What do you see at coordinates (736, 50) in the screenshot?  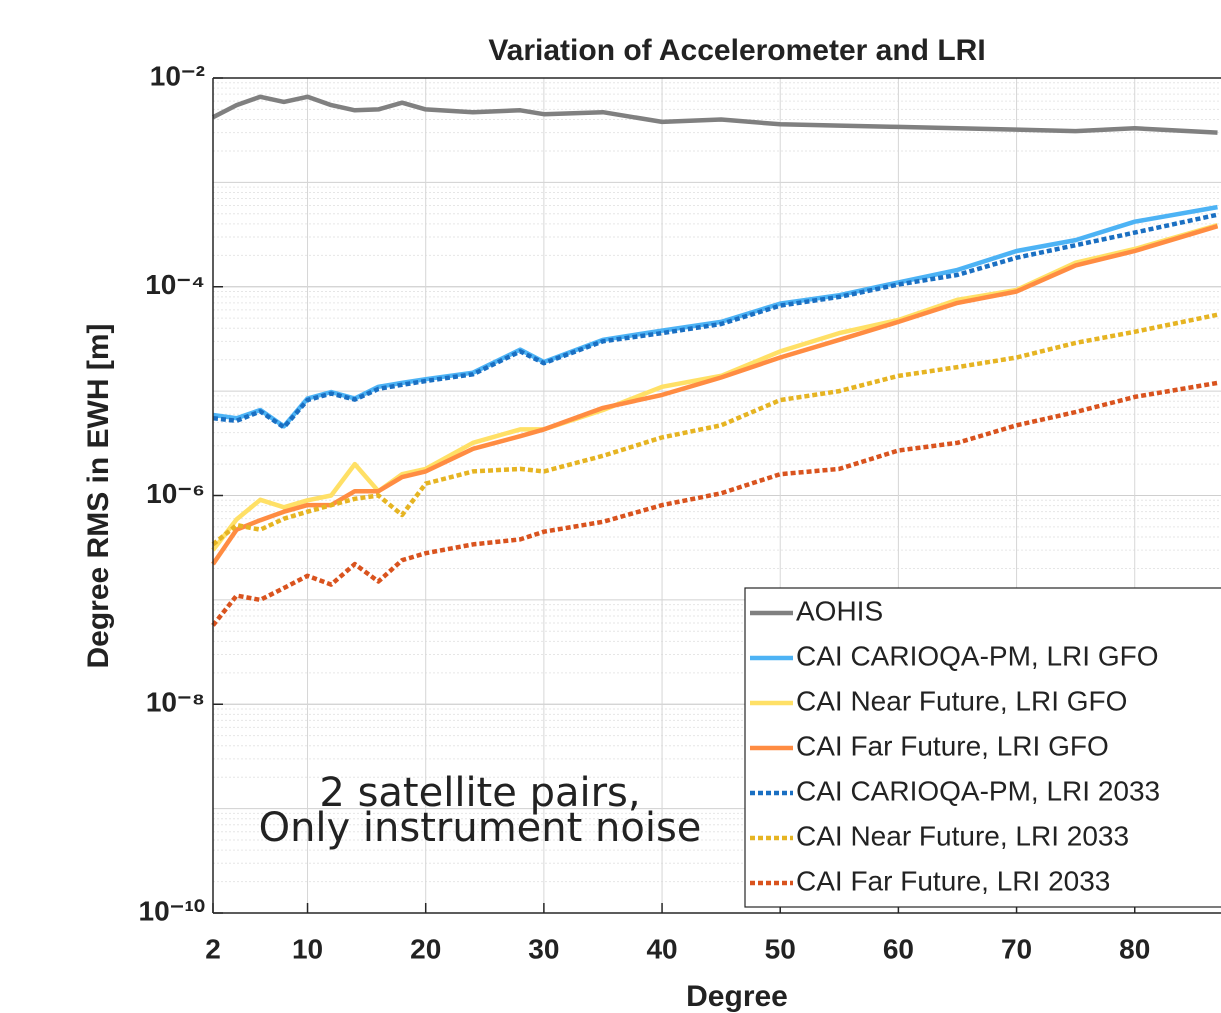 I see `chart-title: Variation of Accelerometer and LRI` at bounding box center [736, 50].